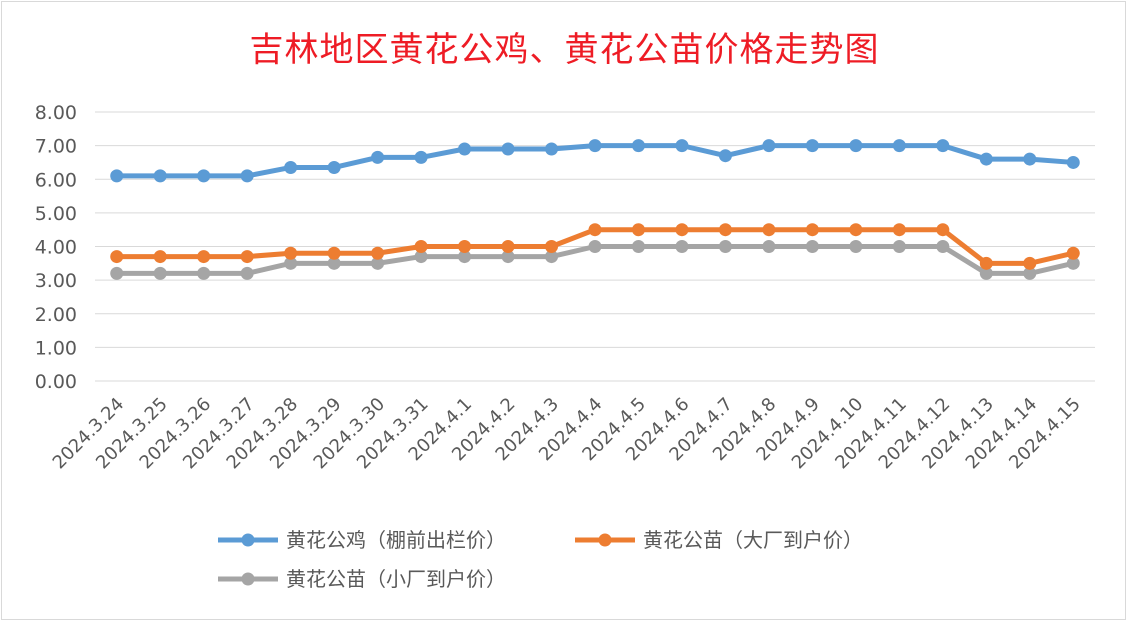 The width and height of the screenshot is (1129, 623). I want to click on legend-label: 黄花公鸡（棚前出栏价）, so click(396, 540).